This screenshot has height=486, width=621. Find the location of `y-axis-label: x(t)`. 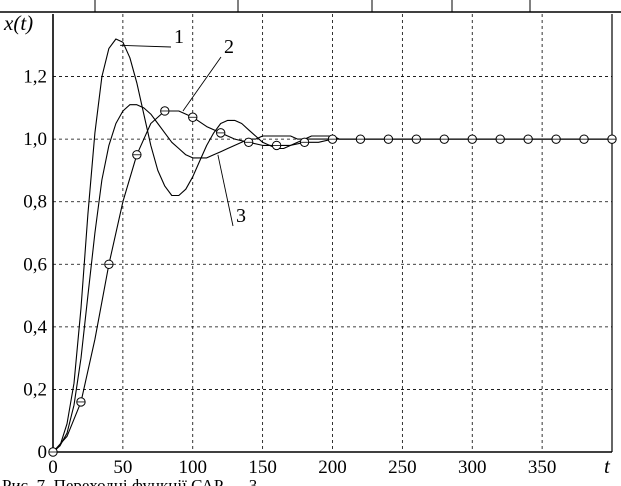

y-axis-label: x(t) is located at coordinates (18, 23).